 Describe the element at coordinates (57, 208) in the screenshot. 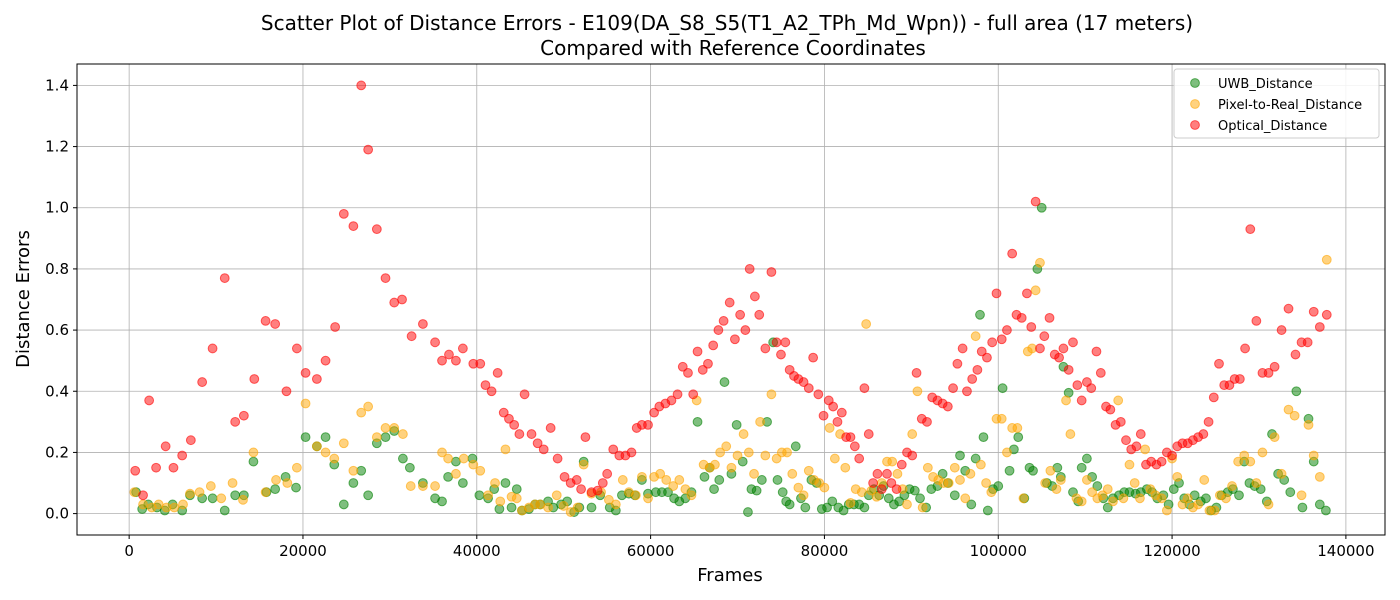

I see `y-tick-label: 1.0` at that location.